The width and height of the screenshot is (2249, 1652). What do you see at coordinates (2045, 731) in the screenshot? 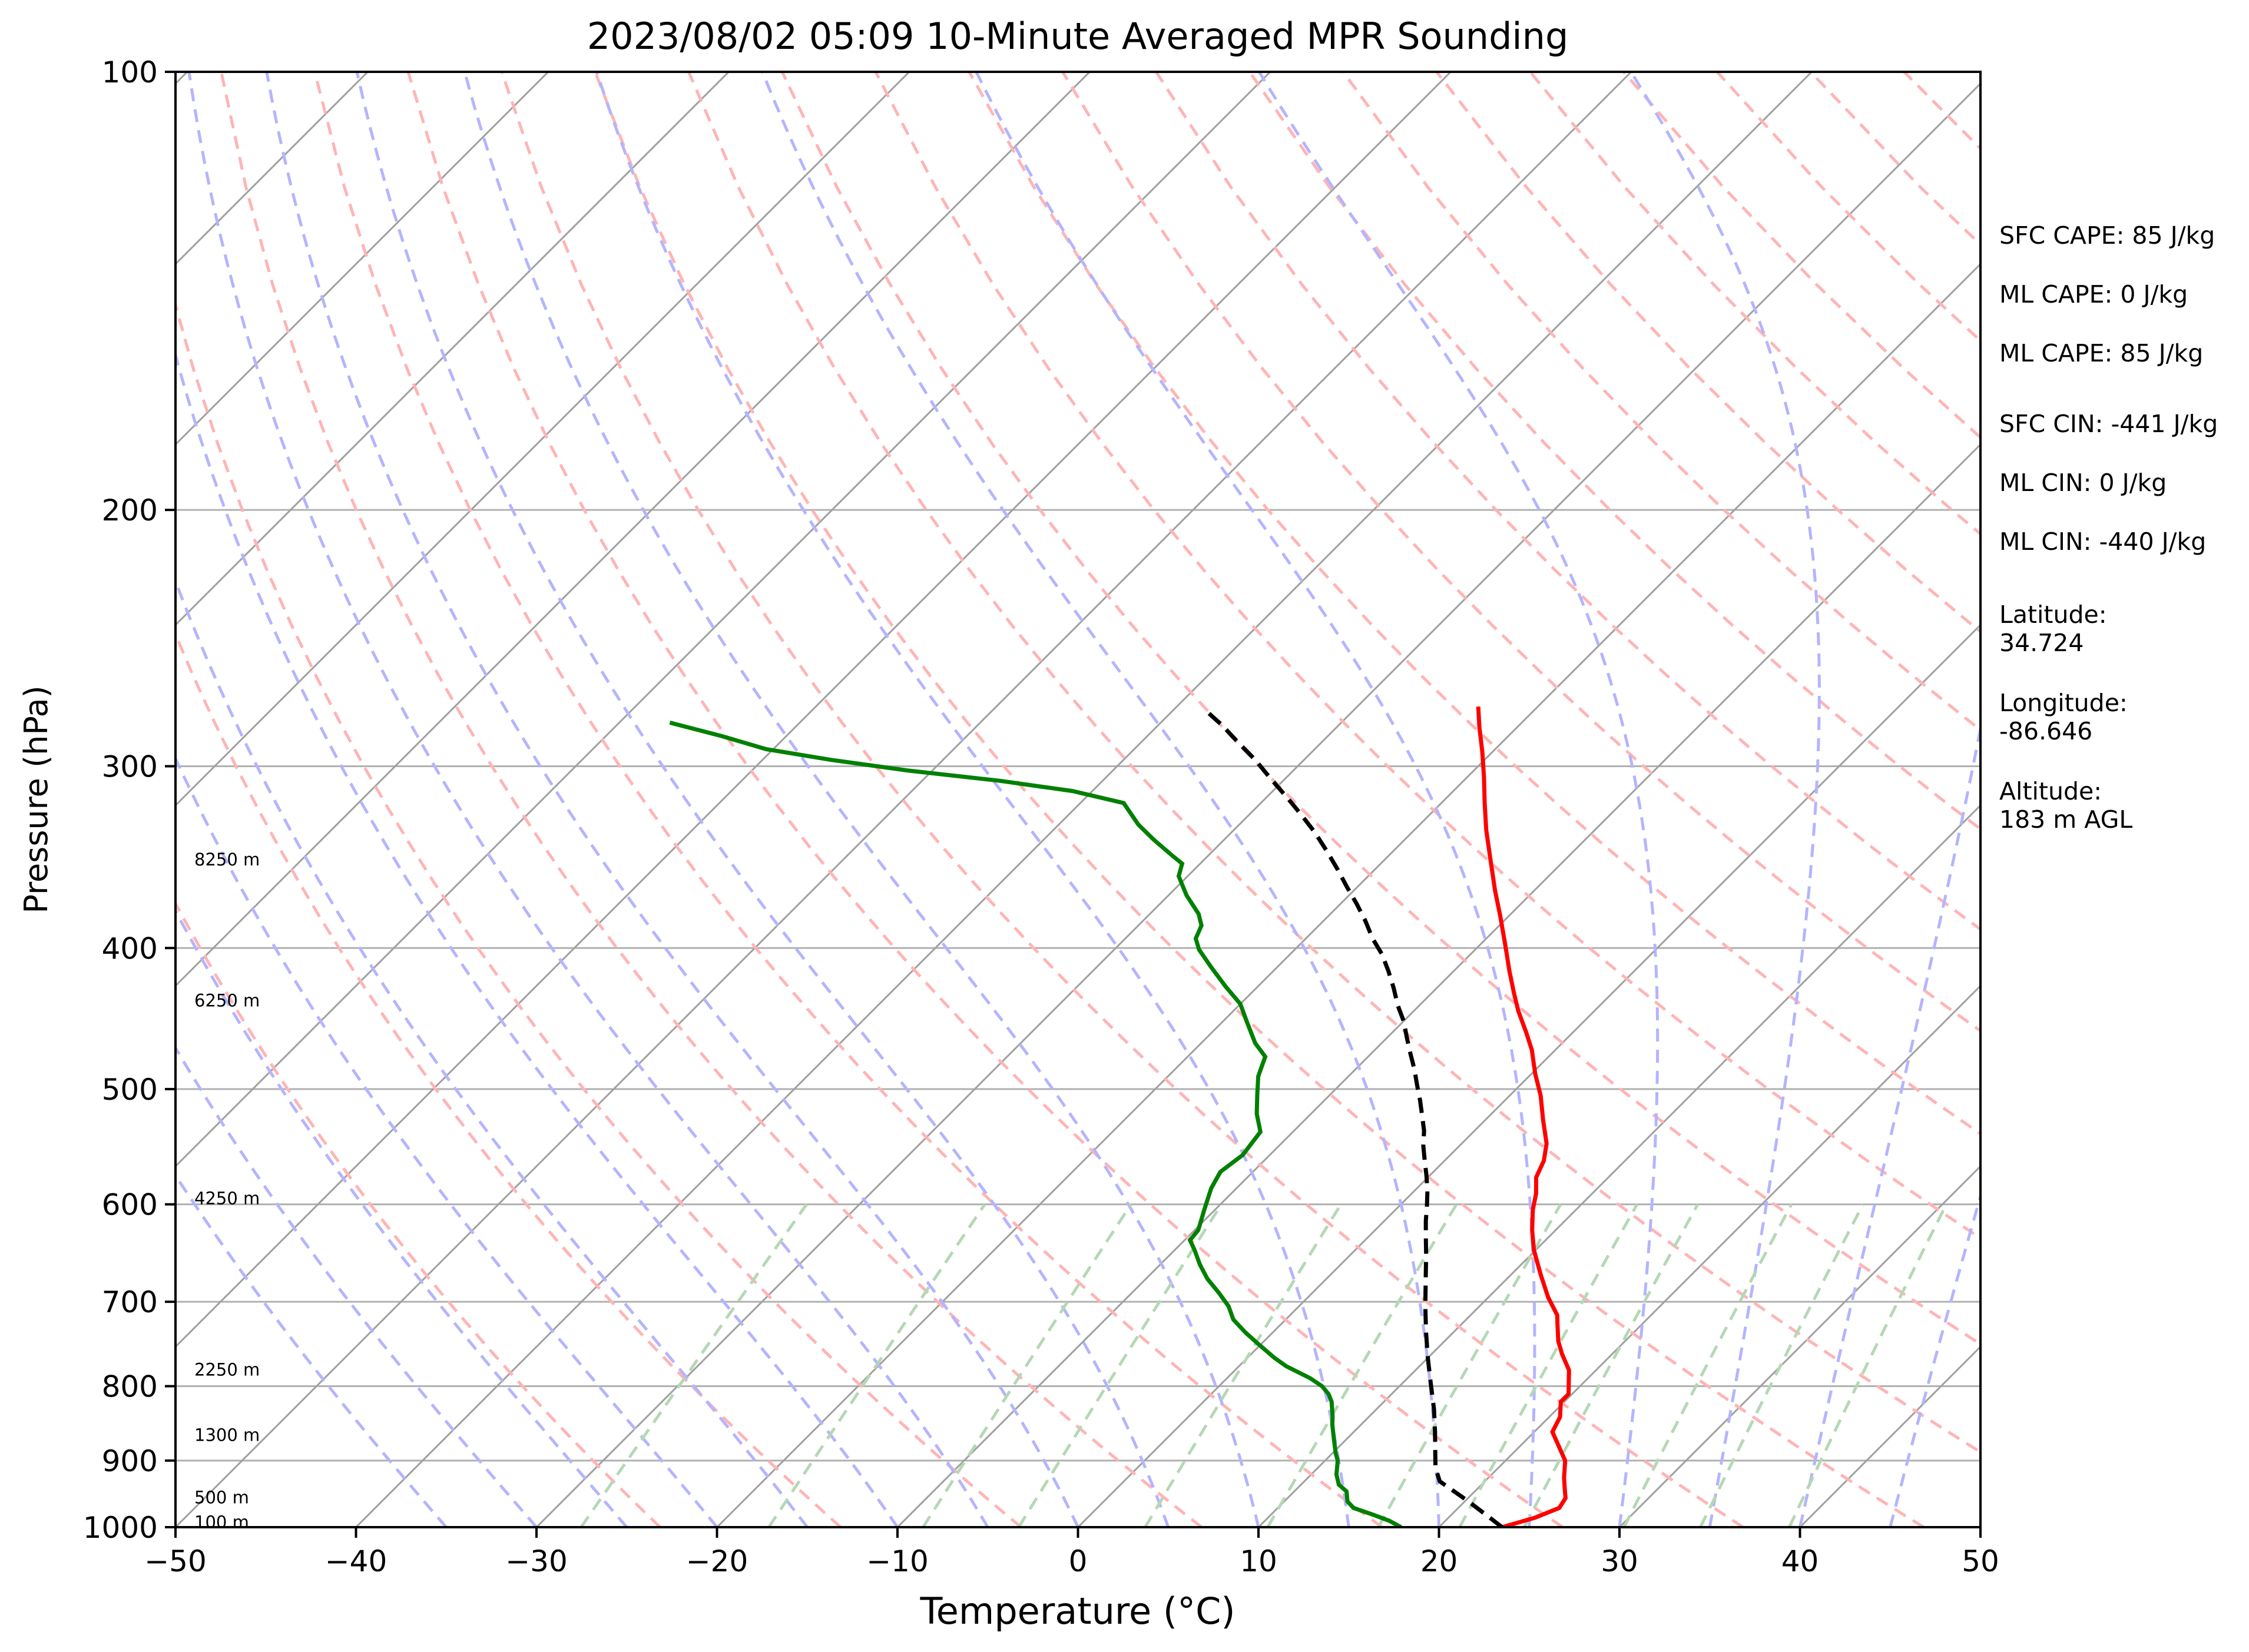
I see `longitude-value: -86.646` at bounding box center [2045, 731].